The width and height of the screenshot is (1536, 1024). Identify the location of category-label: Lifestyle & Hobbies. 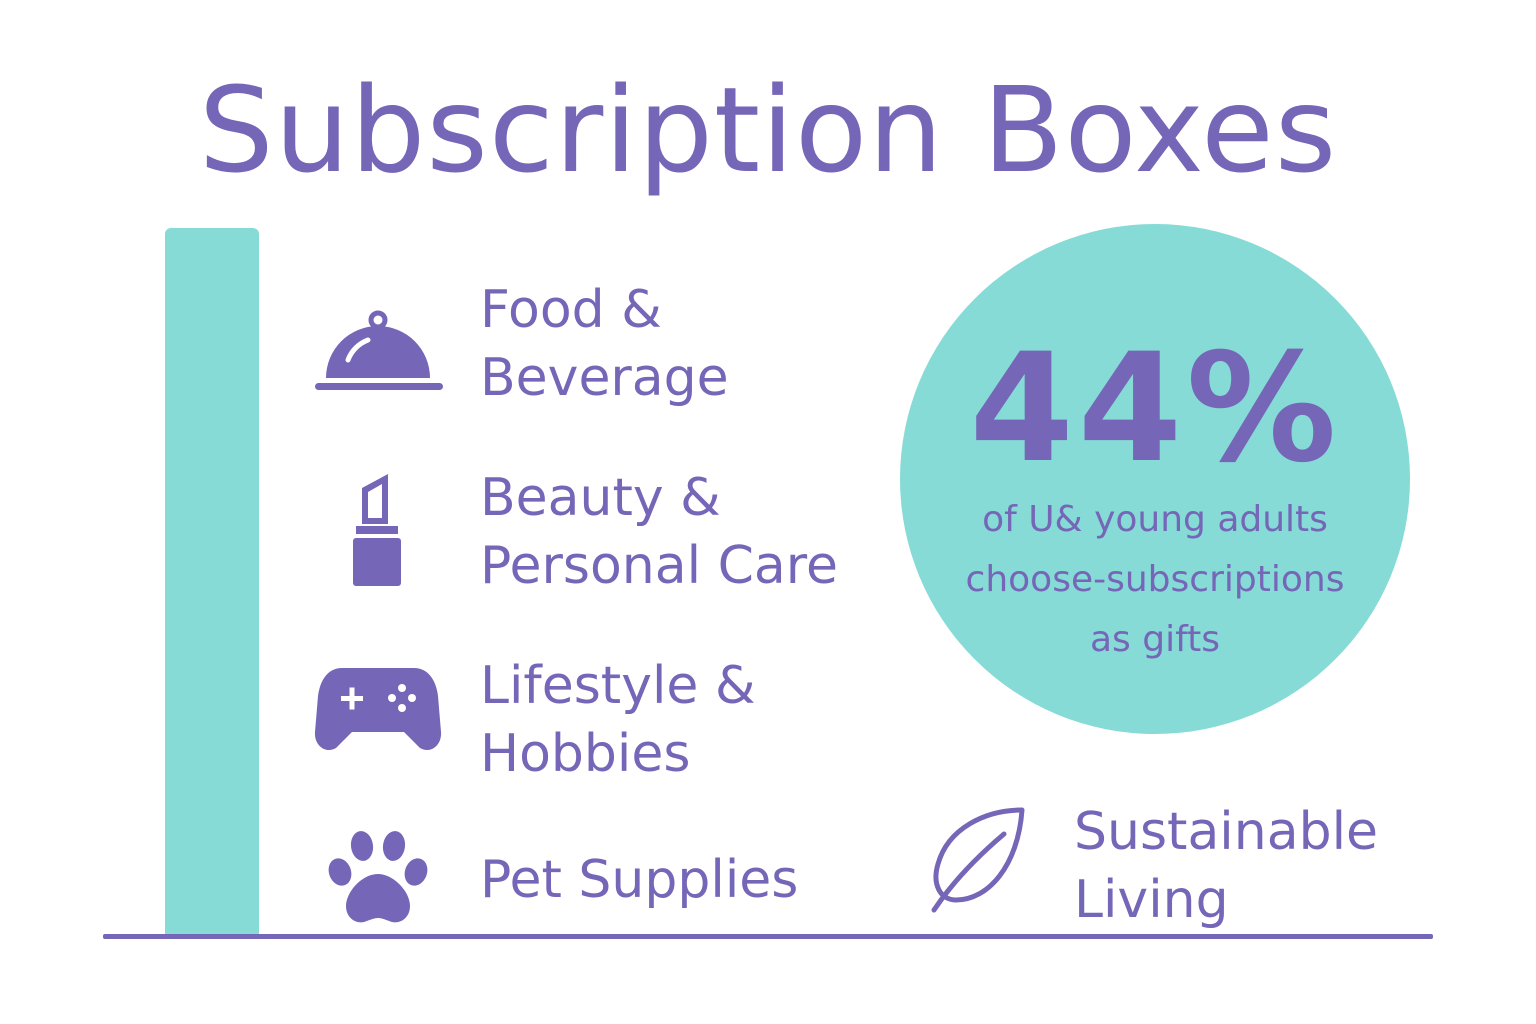
(618, 720).